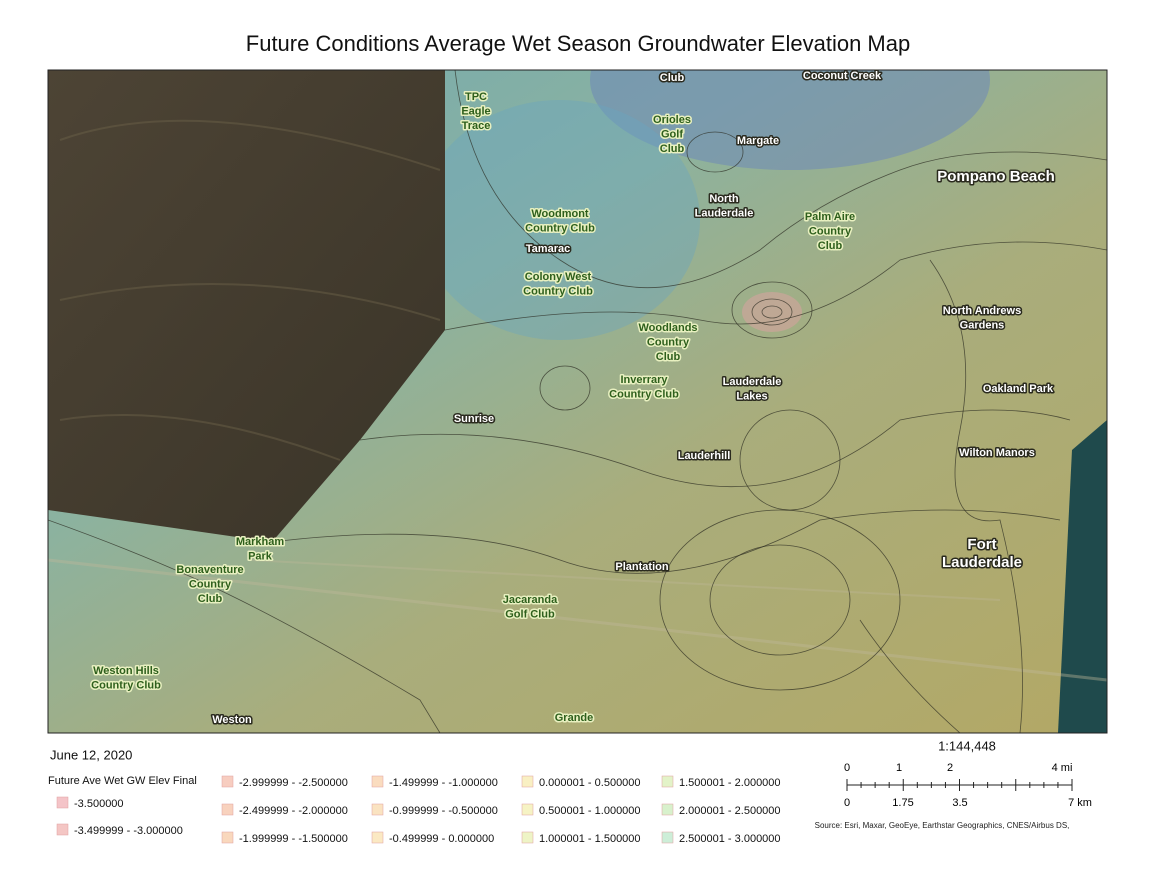 The width and height of the screenshot is (1159, 891). Describe the element at coordinates (982, 311) in the screenshot. I see `place-label: North Andrews` at that location.